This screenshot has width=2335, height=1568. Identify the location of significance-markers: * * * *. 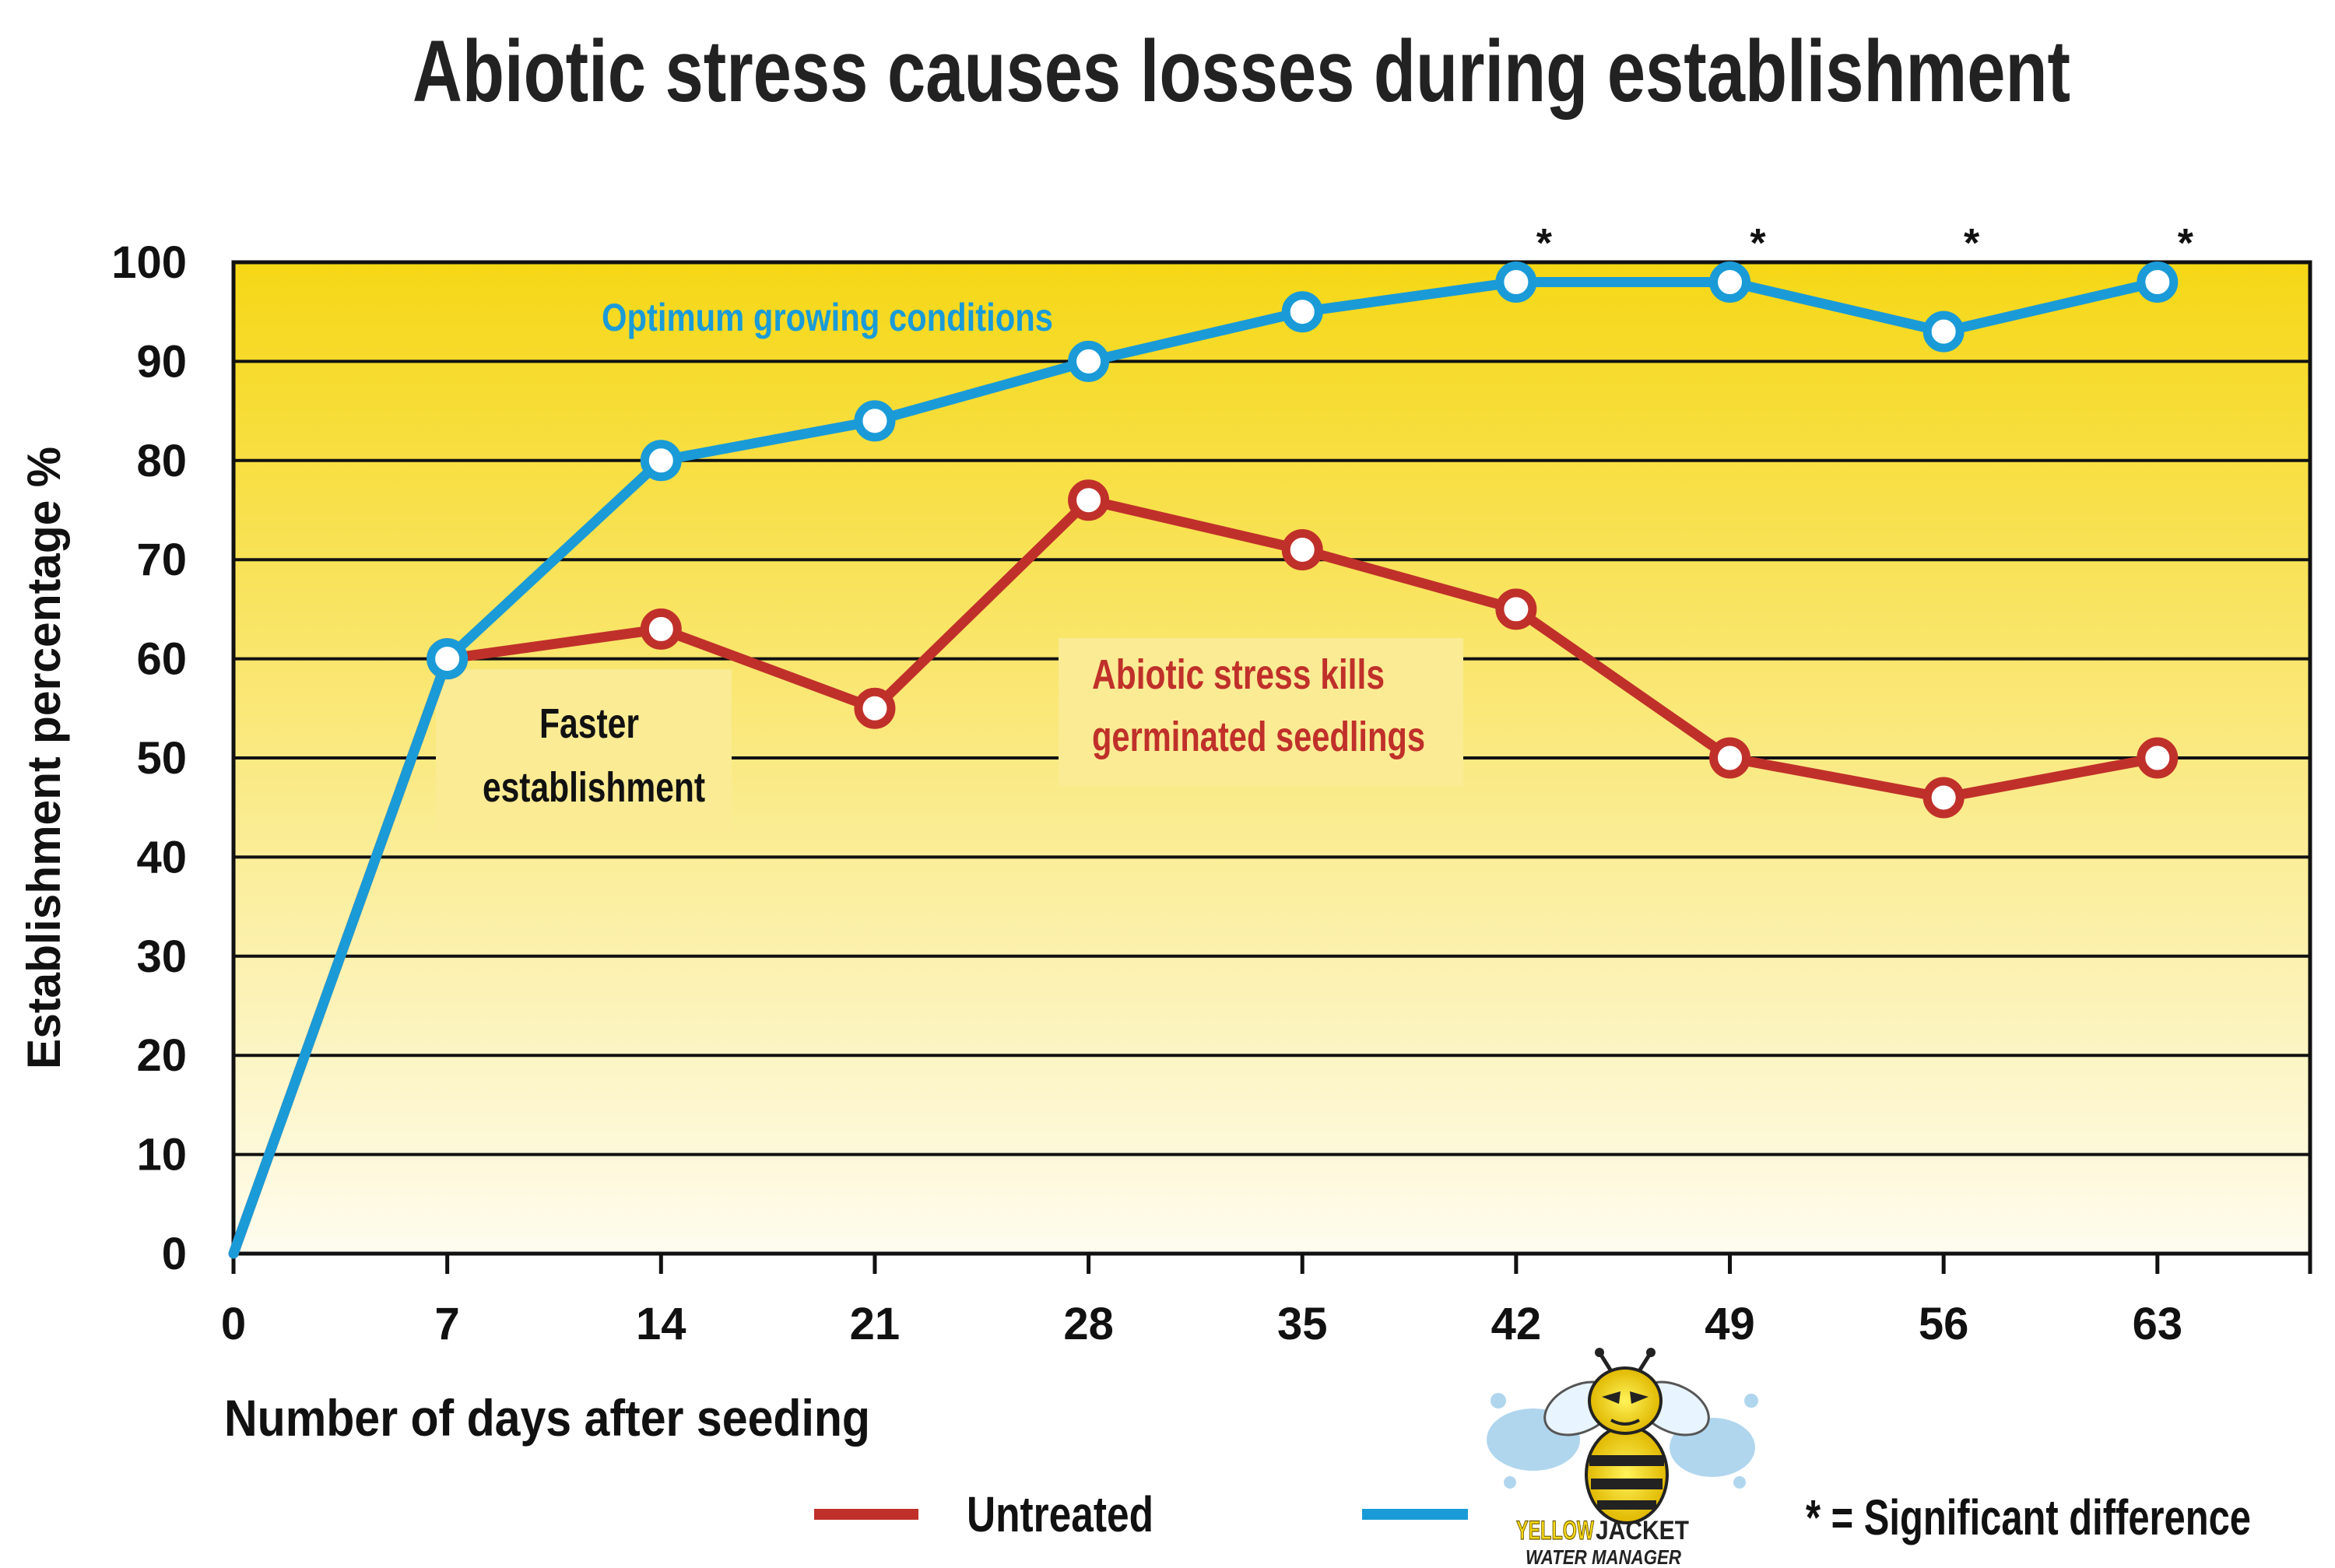
(1865, 243).